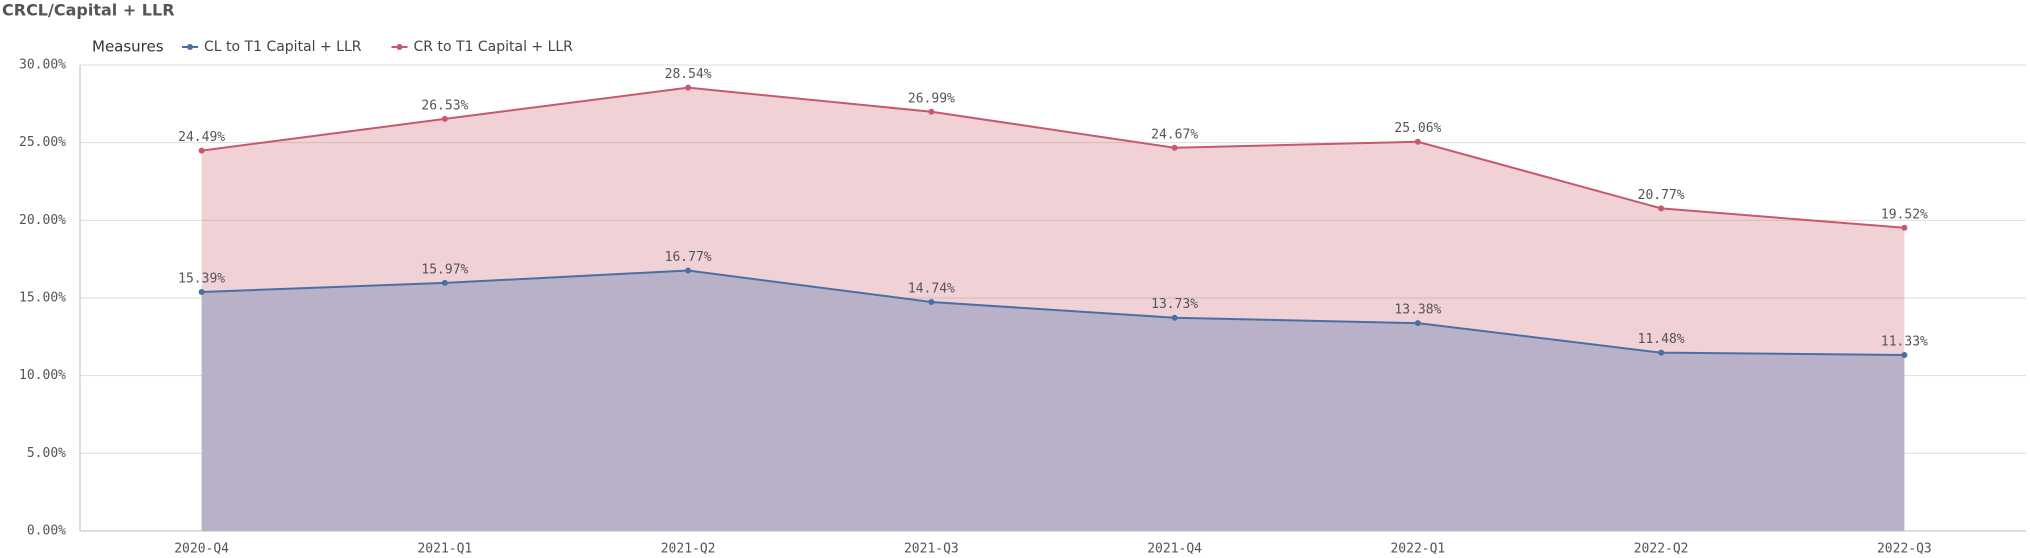  I want to click on x-tick-label: 2020-Q4, so click(201, 549).